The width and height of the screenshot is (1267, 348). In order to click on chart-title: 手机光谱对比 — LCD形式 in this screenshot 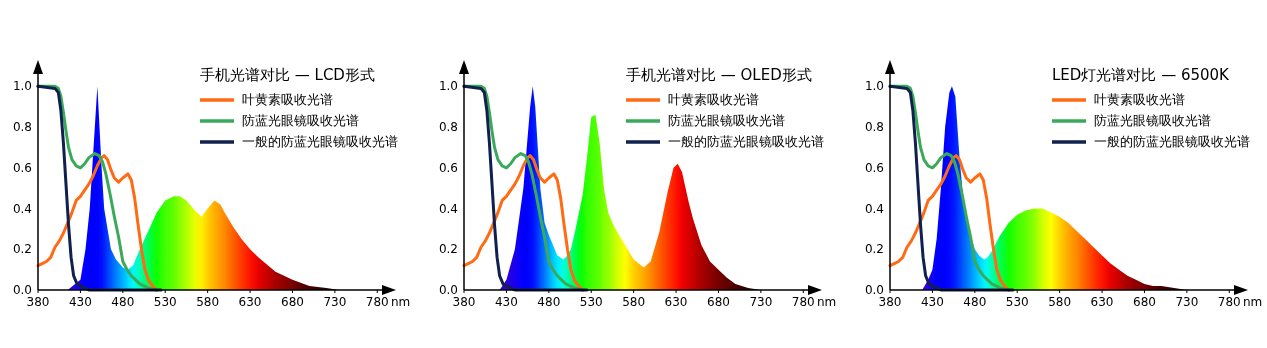, I will do `click(287, 75)`.